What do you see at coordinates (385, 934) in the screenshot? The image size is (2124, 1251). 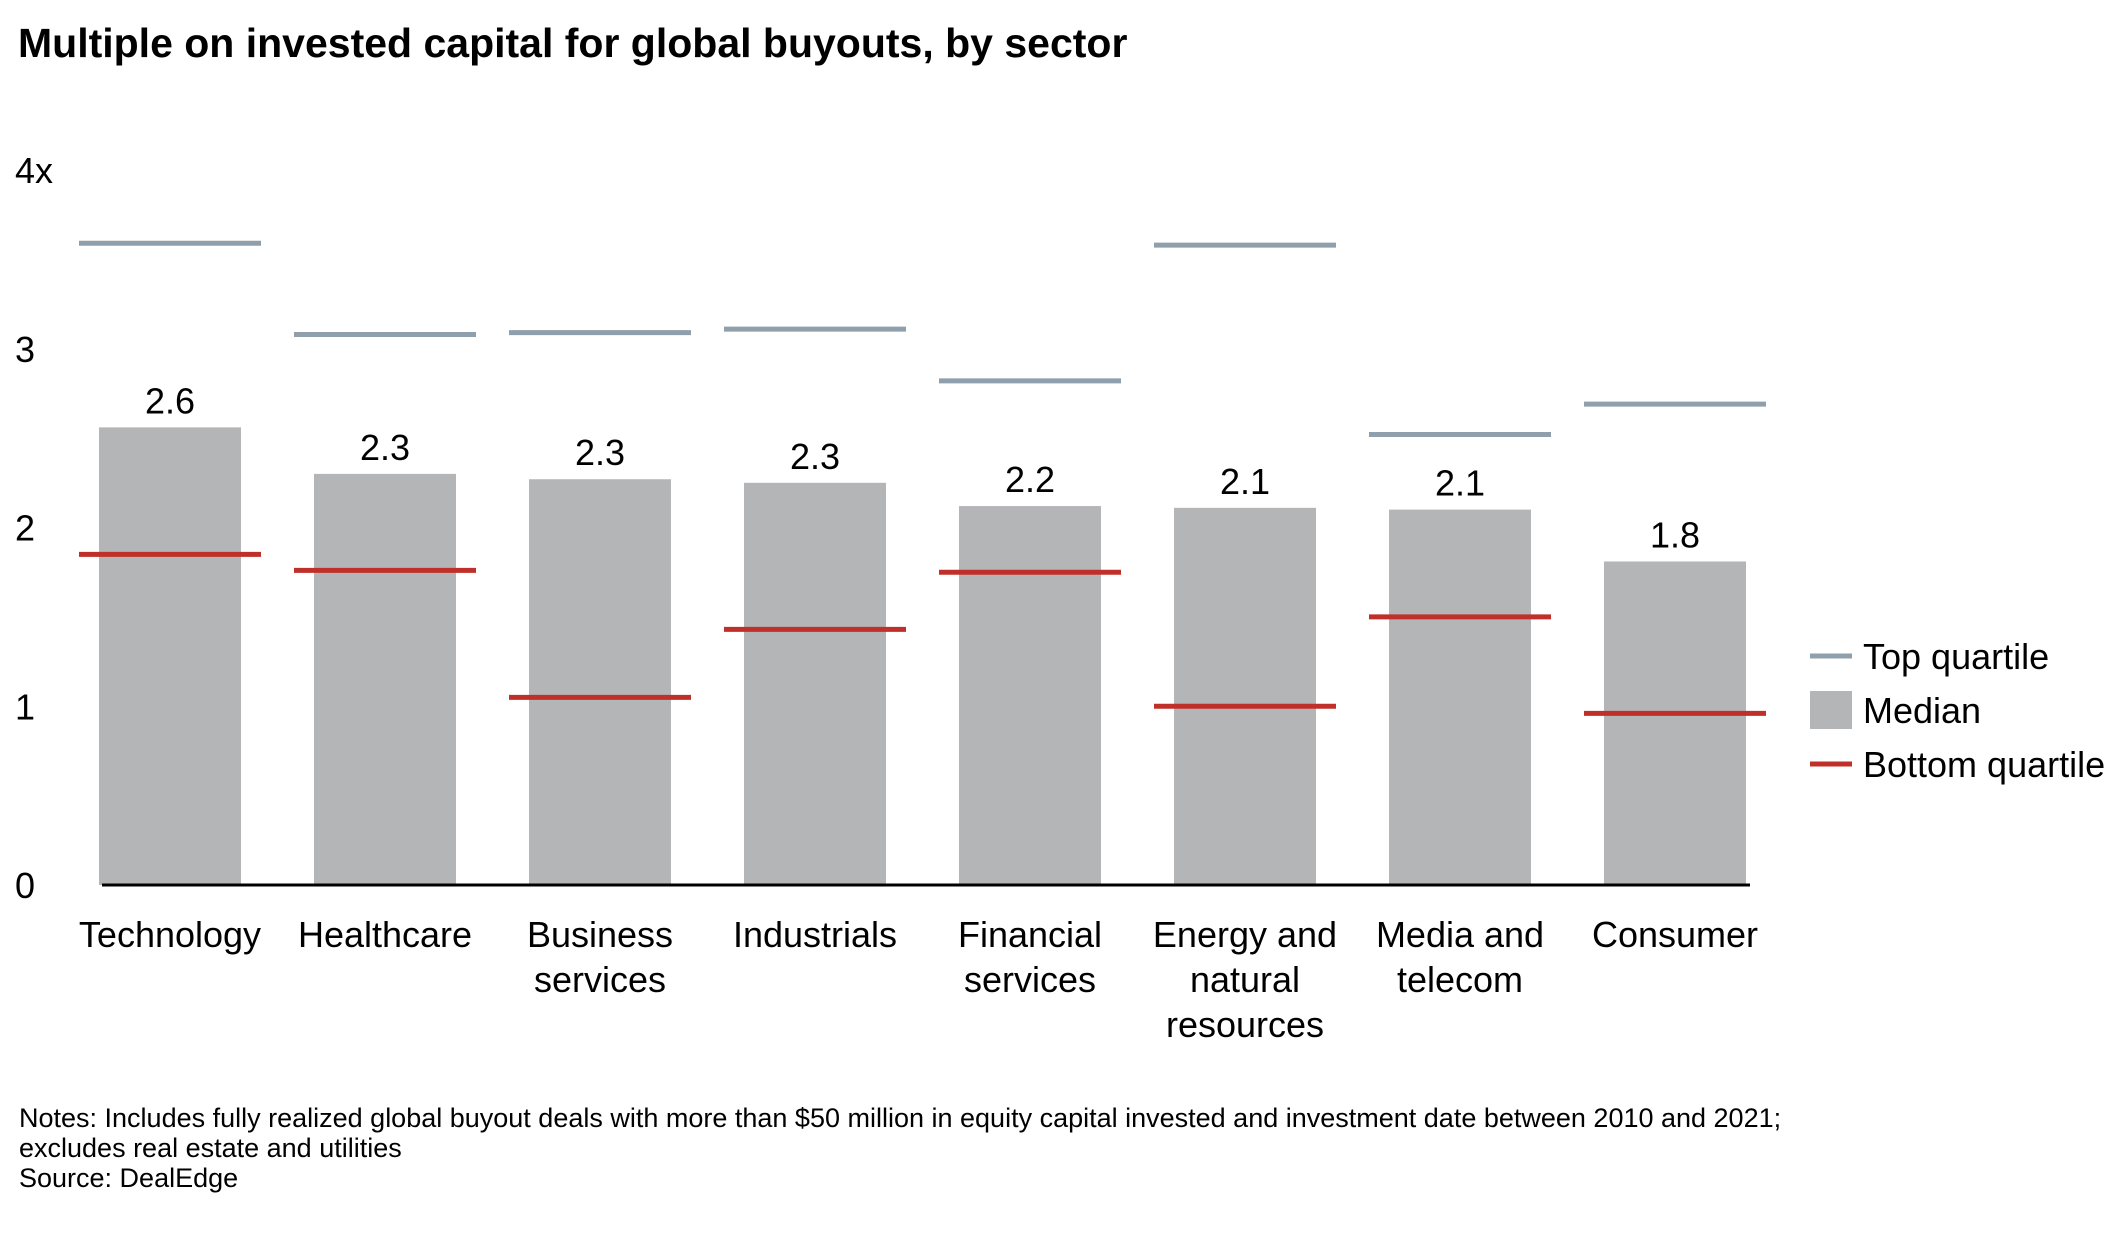 I see `category-label: Healthcare` at bounding box center [385, 934].